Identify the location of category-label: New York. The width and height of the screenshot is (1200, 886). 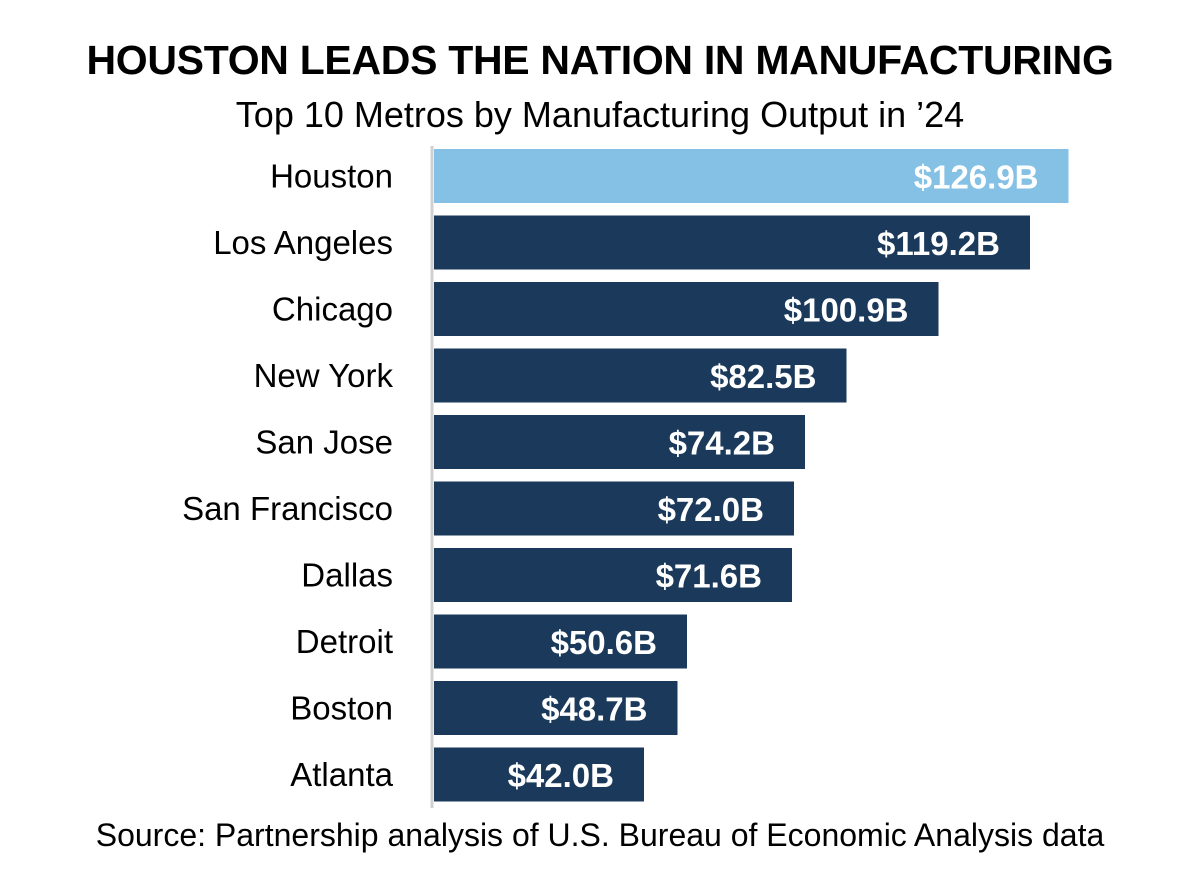
(324, 375).